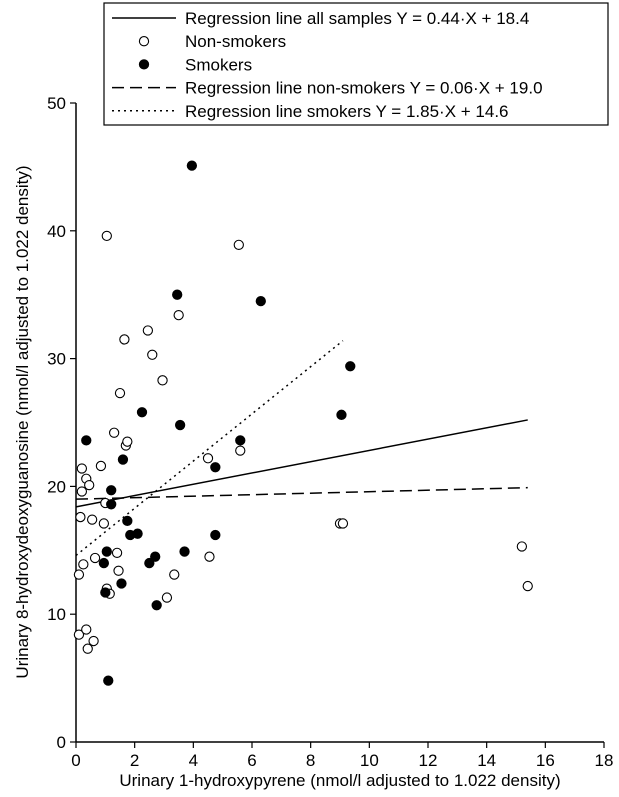 The height and width of the screenshot is (797, 619). Describe the element at coordinates (193, 760) in the screenshot. I see `x-tick-label: 4` at that location.